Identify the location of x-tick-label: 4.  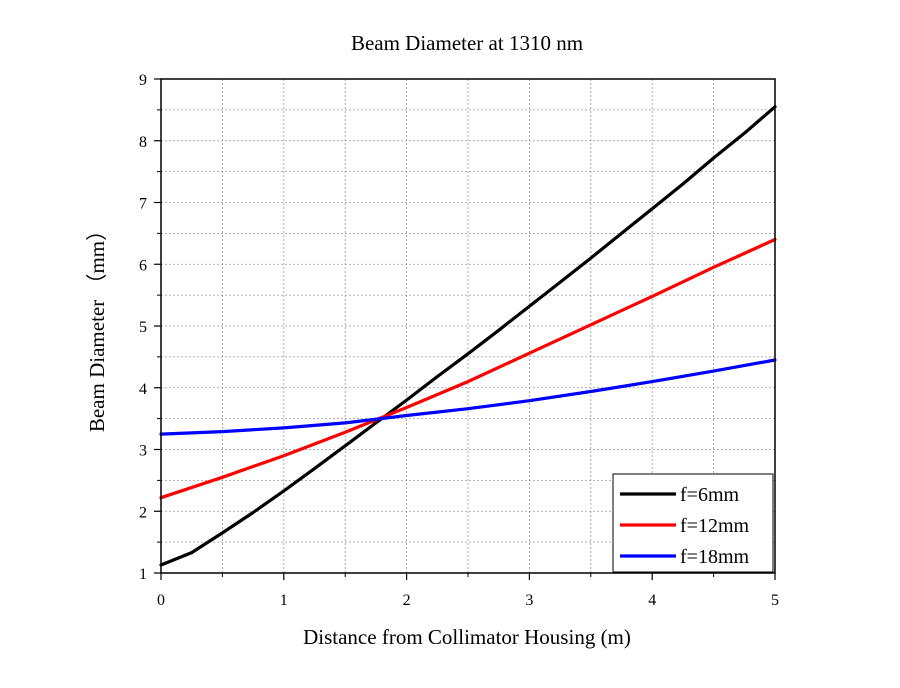
(652, 600).